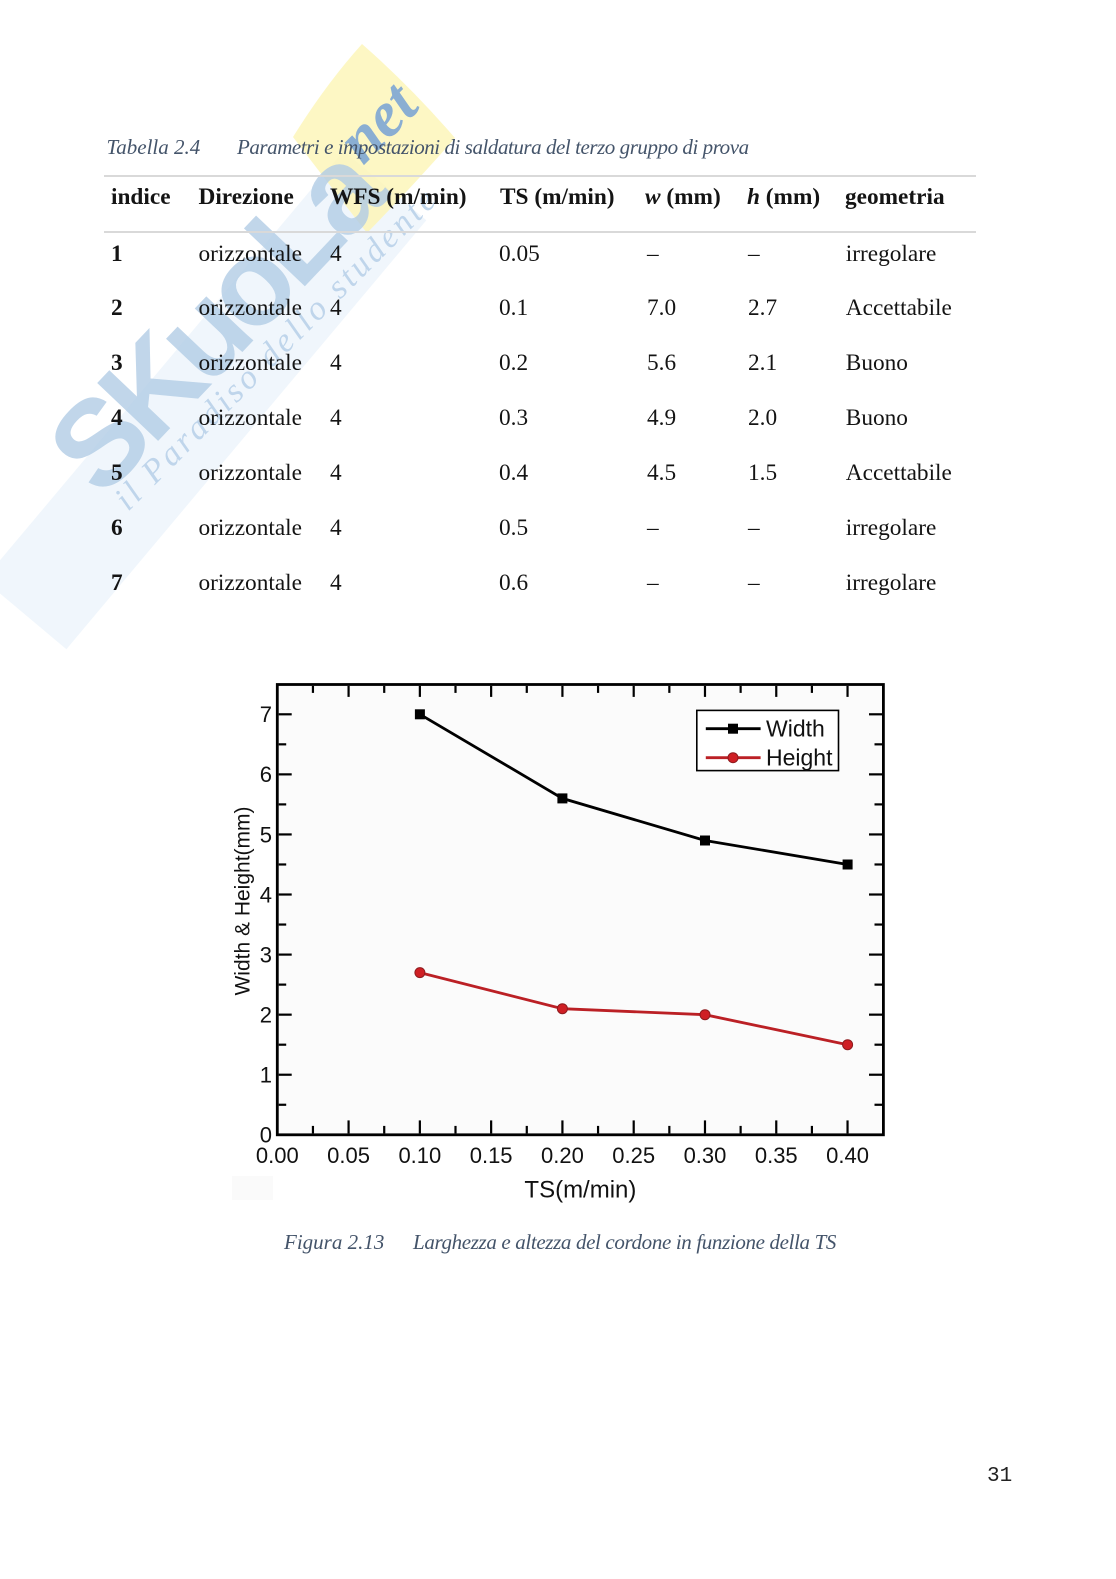 The image size is (1116, 1579). I want to click on svg-text: 0.00, so click(277, 1155).